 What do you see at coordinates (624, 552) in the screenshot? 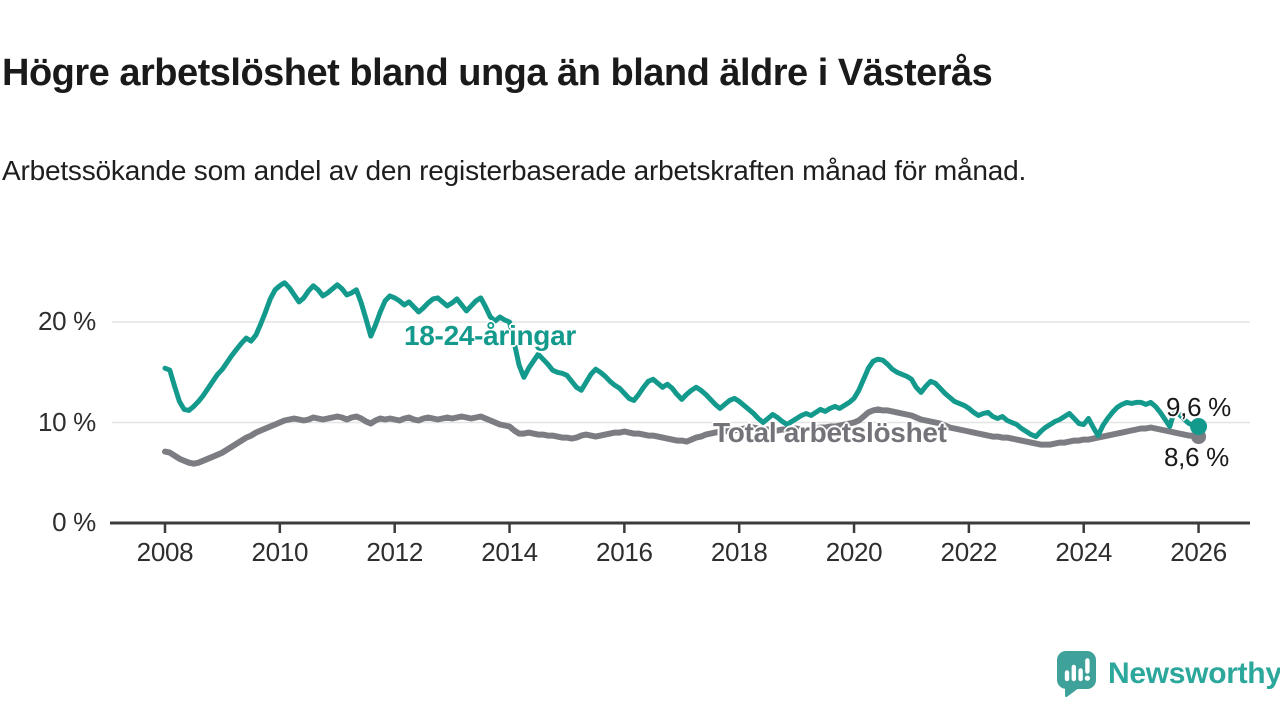
I see `x-tick-label: 2016` at bounding box center [624, 552].